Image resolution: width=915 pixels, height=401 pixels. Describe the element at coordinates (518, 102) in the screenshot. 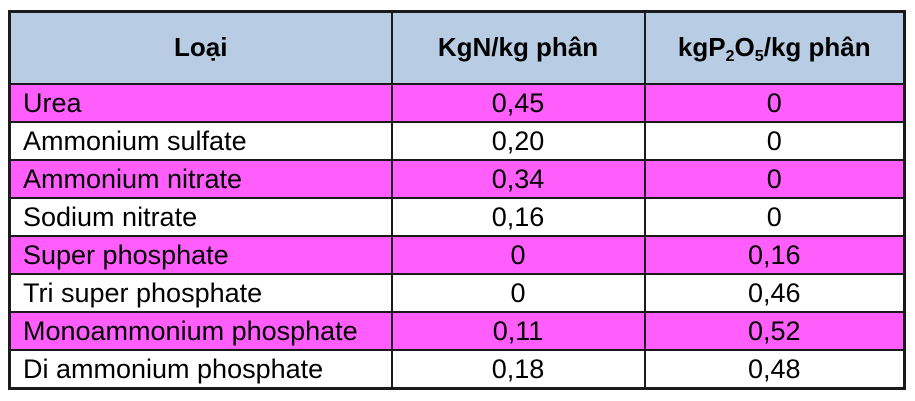

I see `row-n-cell: 0,45` at that location.